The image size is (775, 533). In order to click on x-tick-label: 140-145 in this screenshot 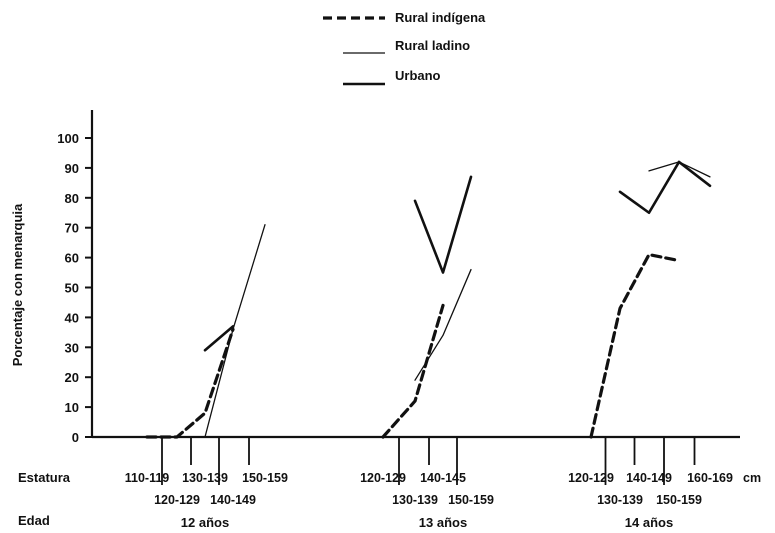, I will do `click(443, 478)`.